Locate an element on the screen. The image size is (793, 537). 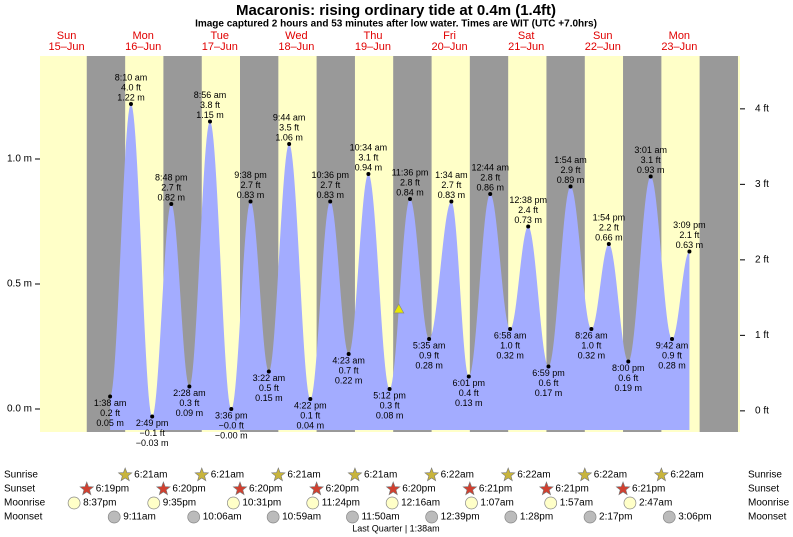
event-time: 6:21pm is located at coordinates (495, 489).